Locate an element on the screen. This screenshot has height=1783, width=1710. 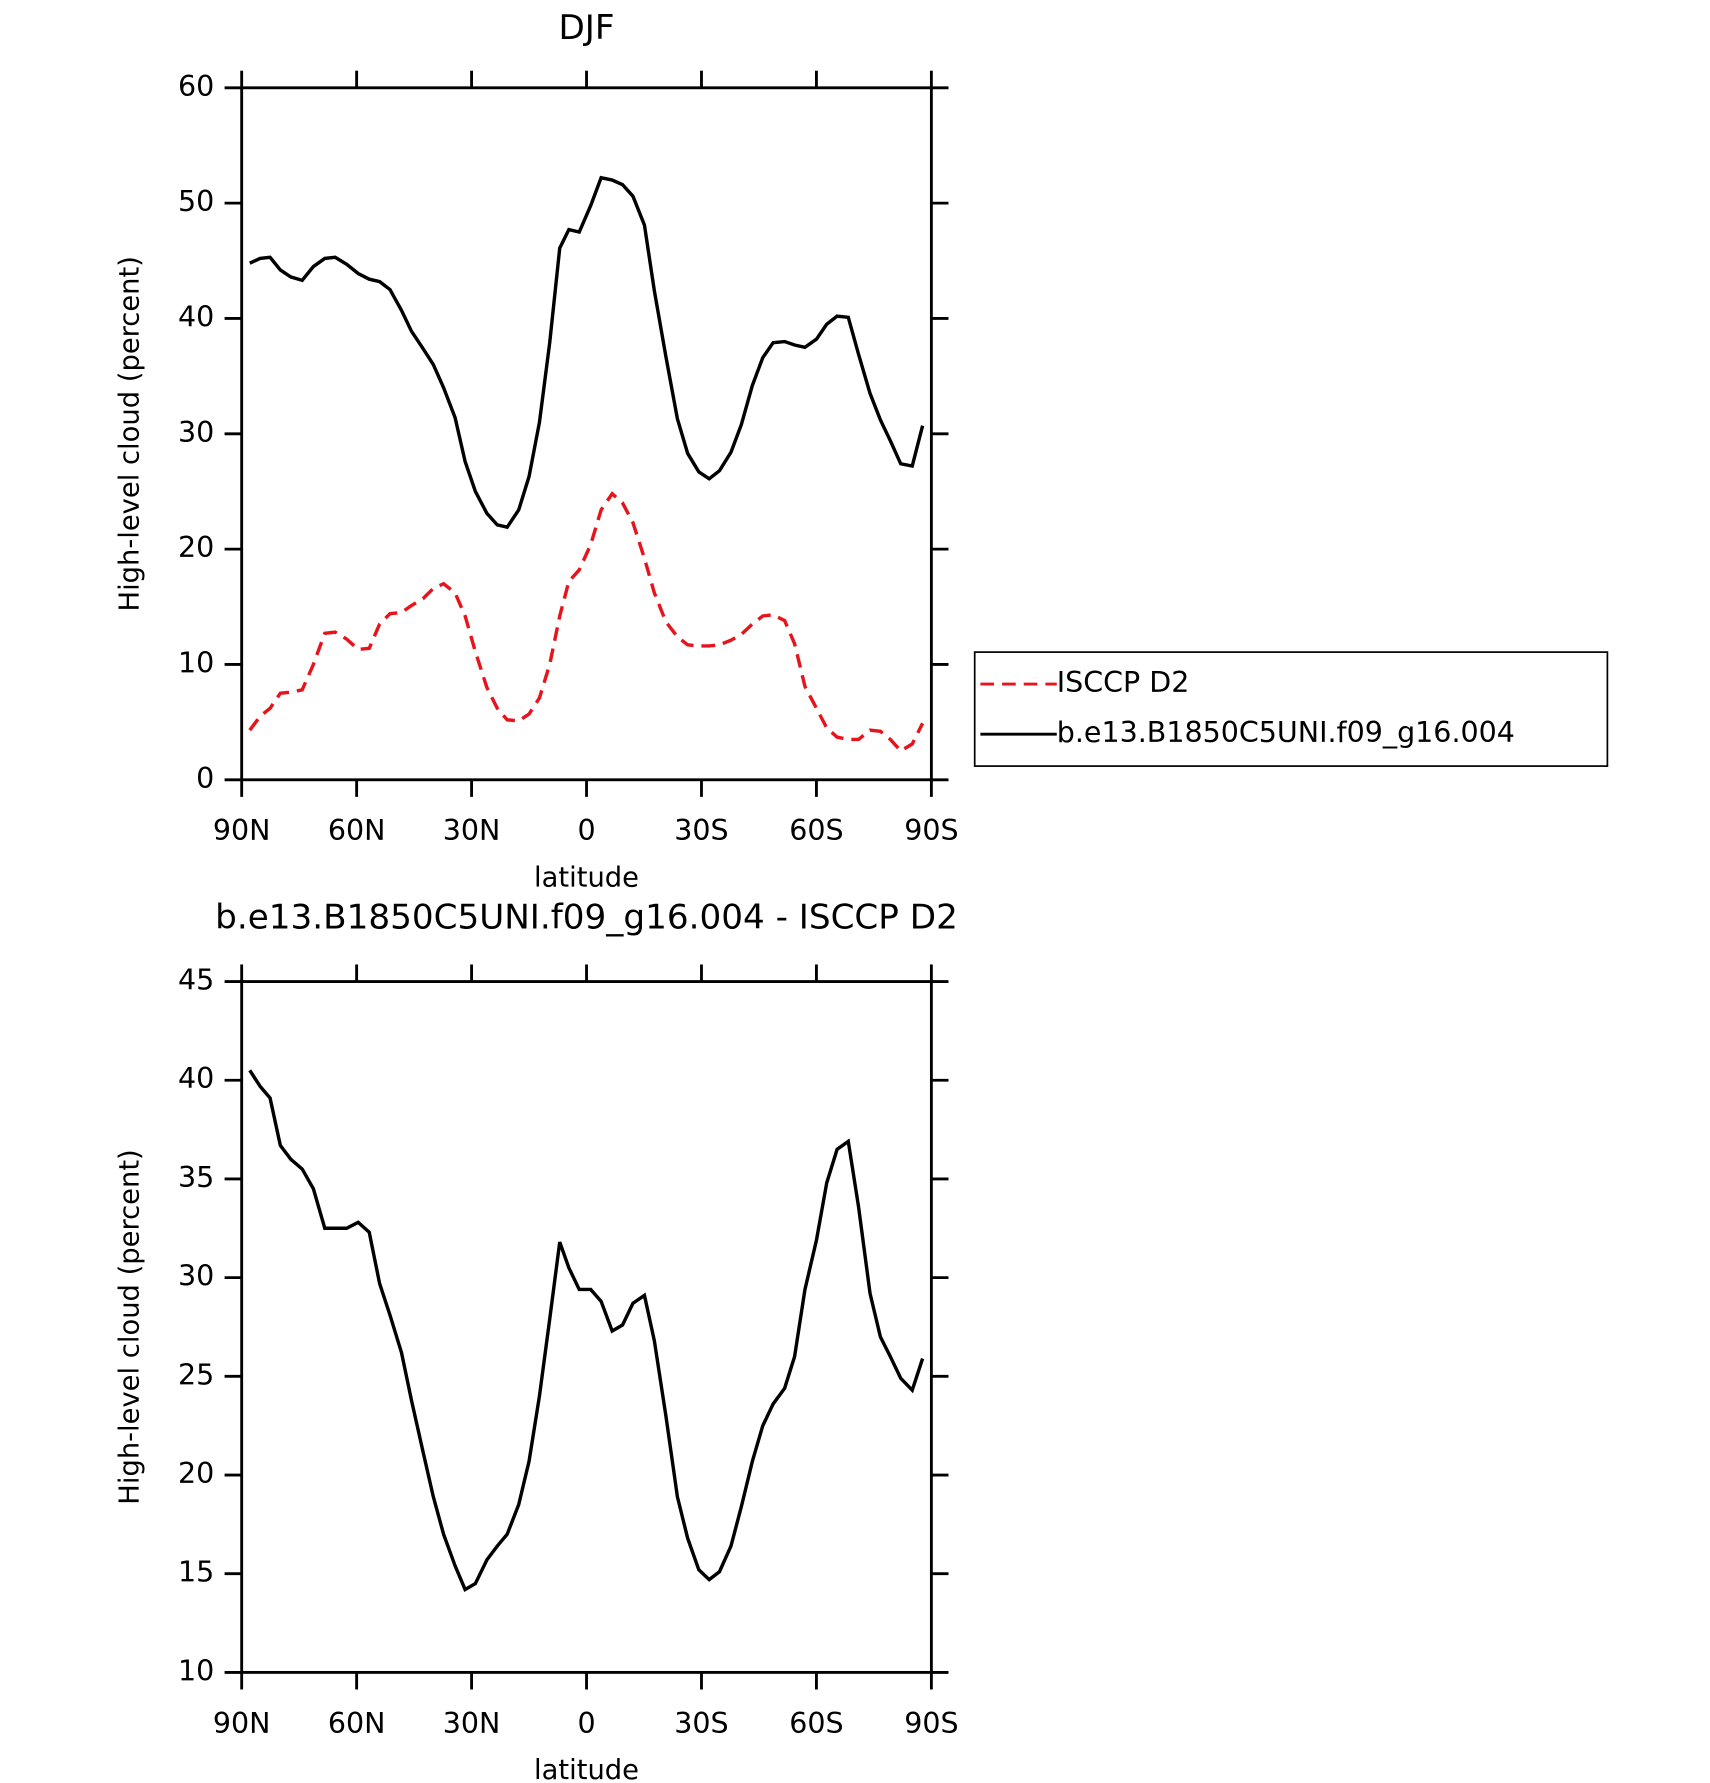
y-tick-label: 25 is located at coordinates (196, 1374).